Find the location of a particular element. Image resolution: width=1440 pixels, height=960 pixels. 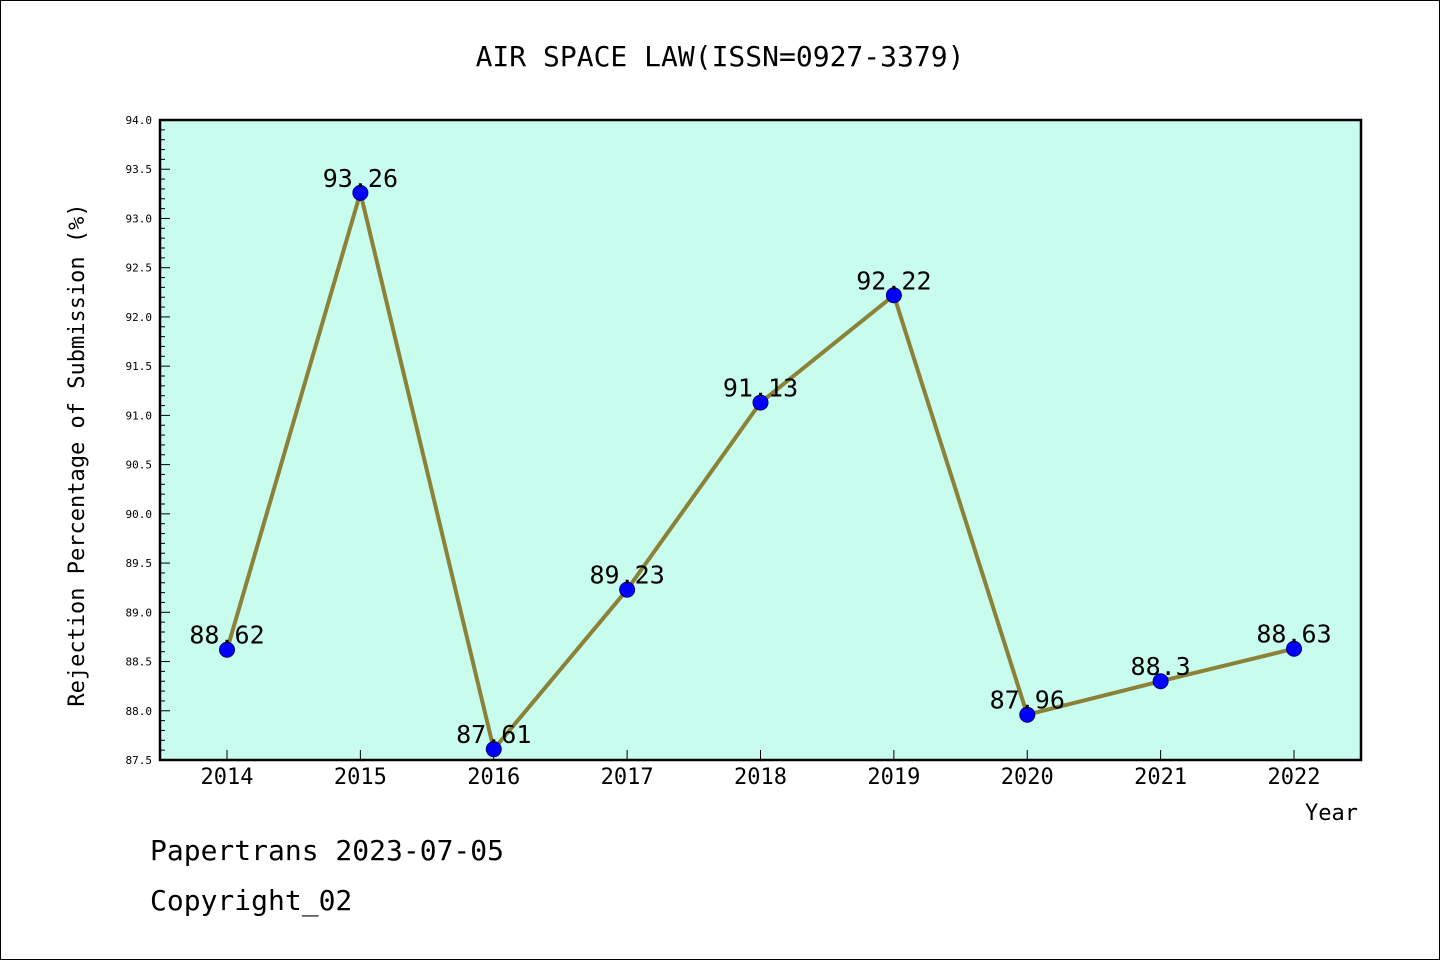

x-tick-label: 2022 is located at coordinates (1294, 777).